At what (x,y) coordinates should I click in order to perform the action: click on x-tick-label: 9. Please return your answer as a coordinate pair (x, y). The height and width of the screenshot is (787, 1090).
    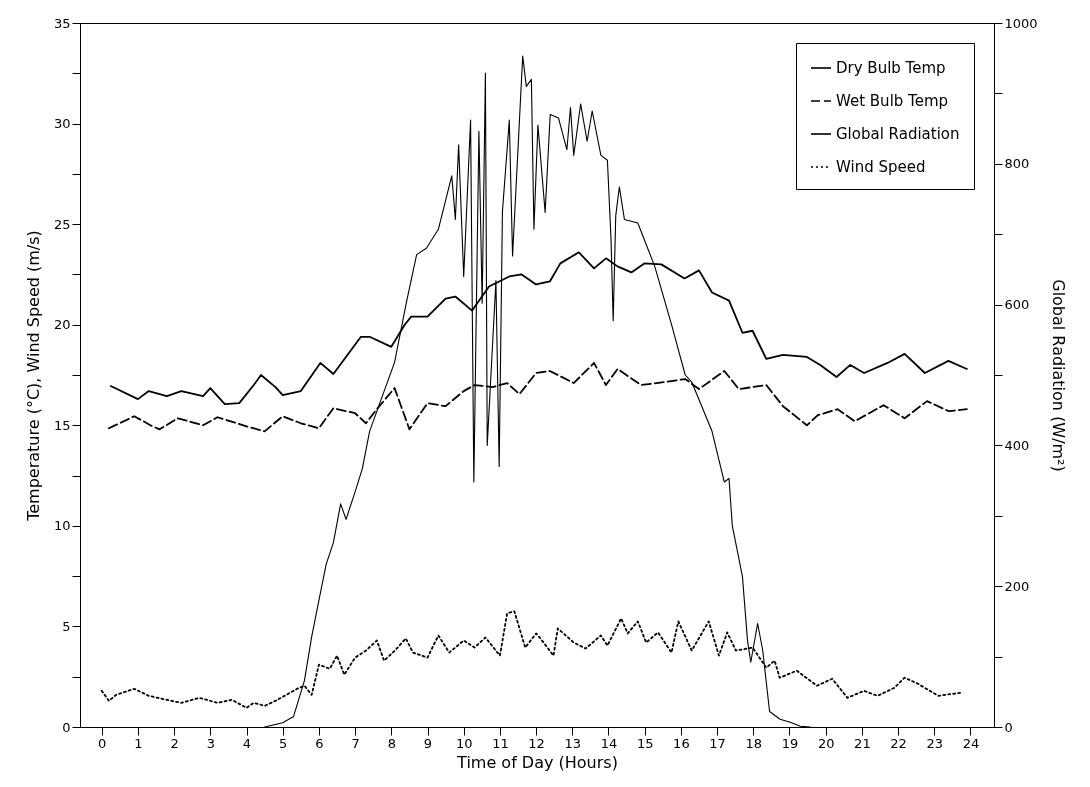
    Looking at the image, I should click on (428, 743).